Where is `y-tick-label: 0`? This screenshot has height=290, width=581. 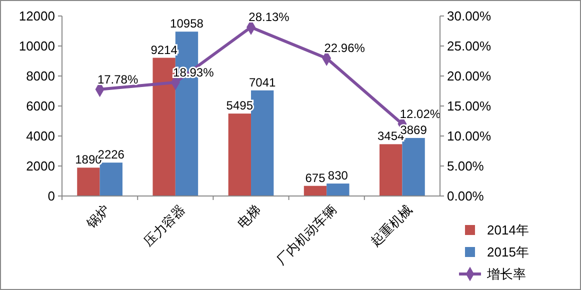 y-tick-label: 0 is located at coordinates (51, 196).